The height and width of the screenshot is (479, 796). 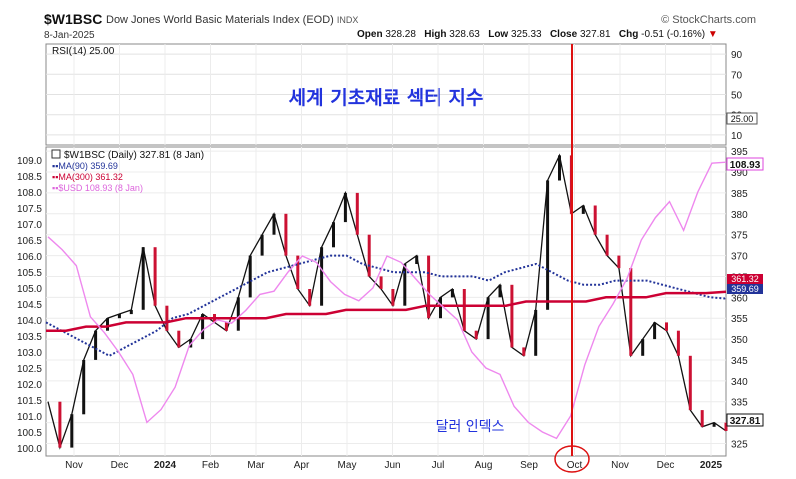 What do you see at coordinates (29, 417) in the screenshot?
I see `usd-tick-label: 101.0` at bounding box center [29, 417].